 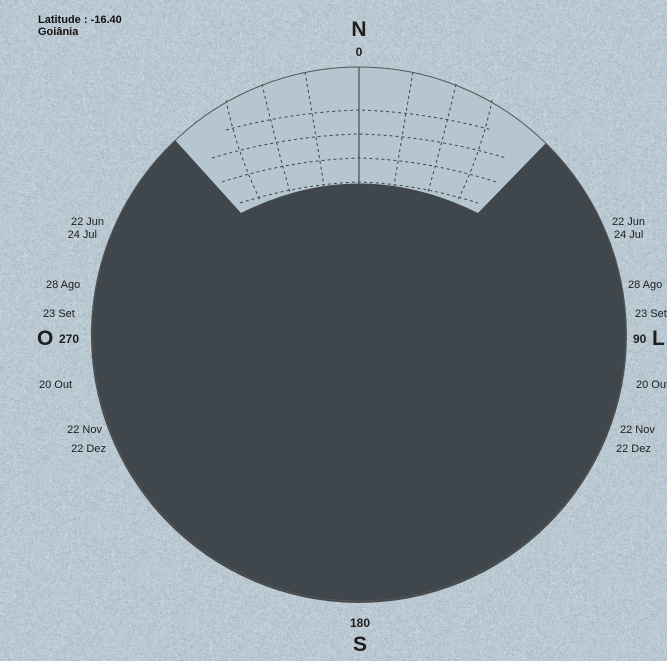 I want to click on east-degree: 90, so click(x=640, y=339).